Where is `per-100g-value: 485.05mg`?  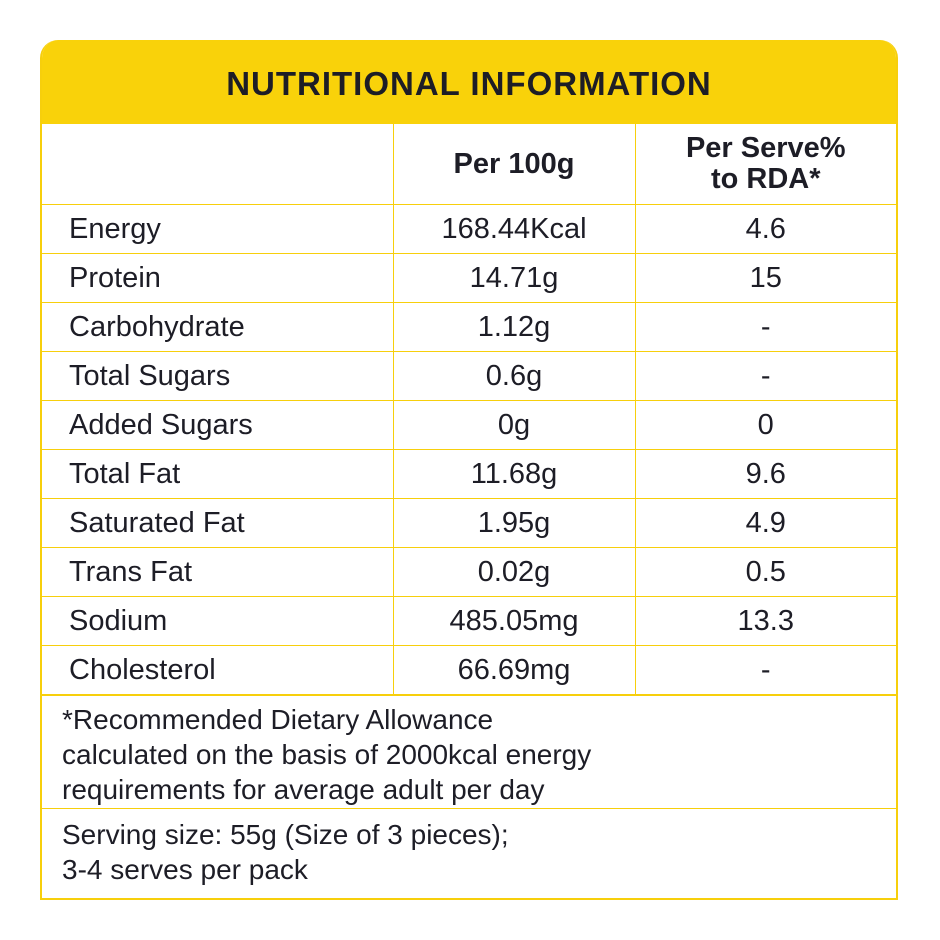
per-100g-value: 485.05mg is located at coordinates (514, 621).